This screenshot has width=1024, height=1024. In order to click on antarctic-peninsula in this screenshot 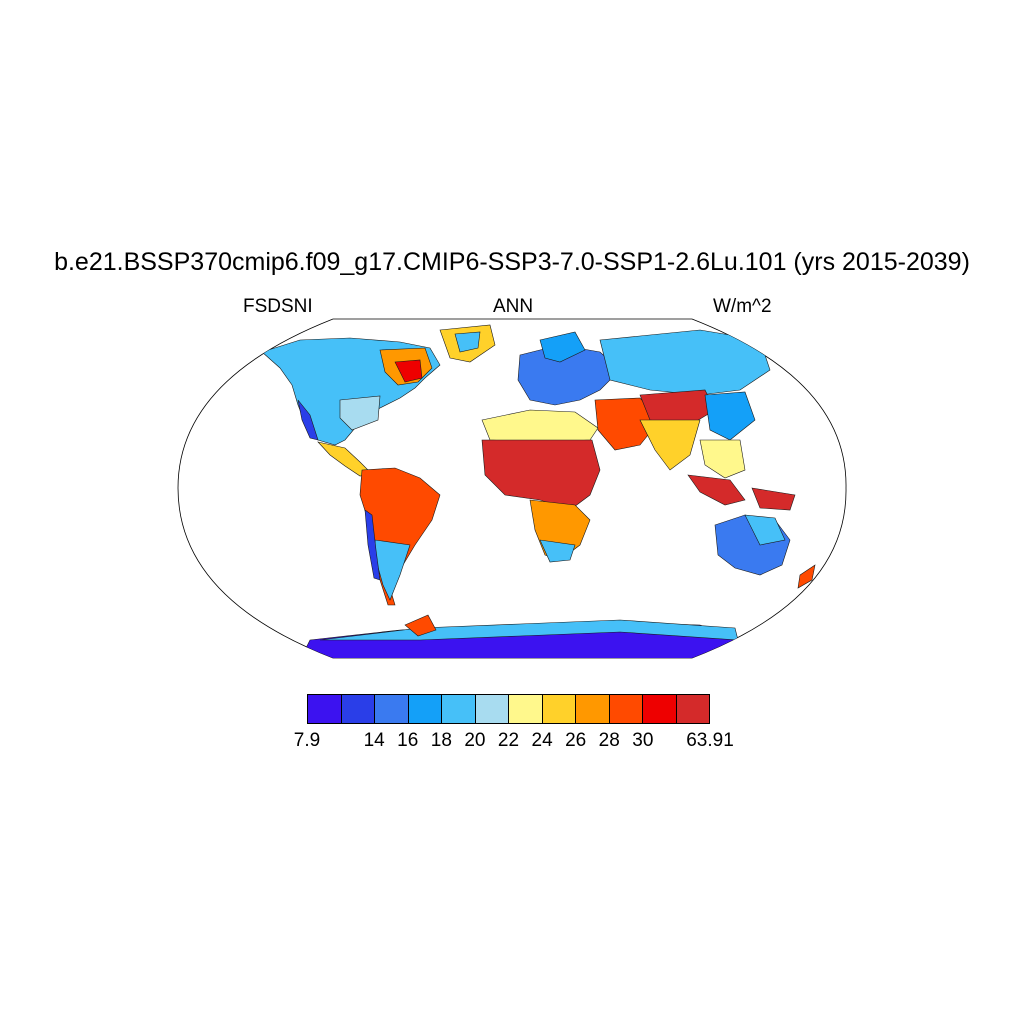, I will do `click(420, 625)`.